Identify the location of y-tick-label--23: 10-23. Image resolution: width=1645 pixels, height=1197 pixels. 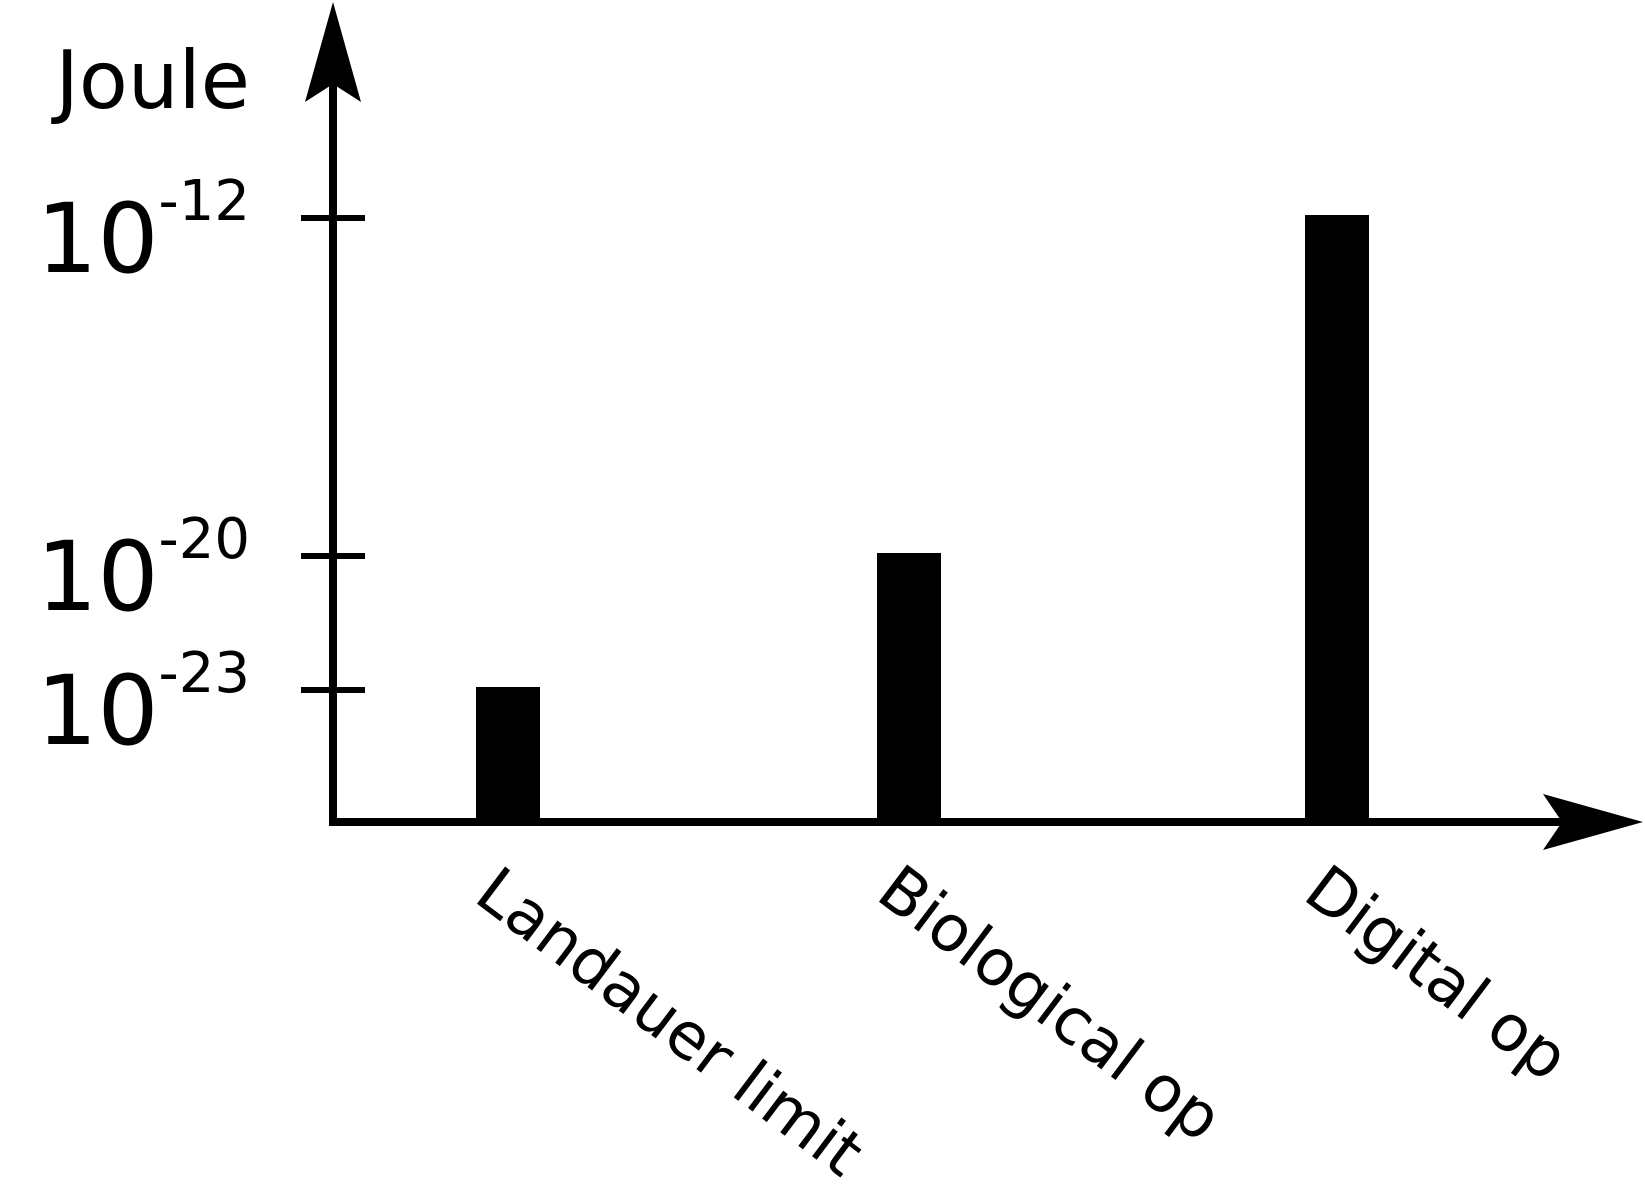
(143, 704).